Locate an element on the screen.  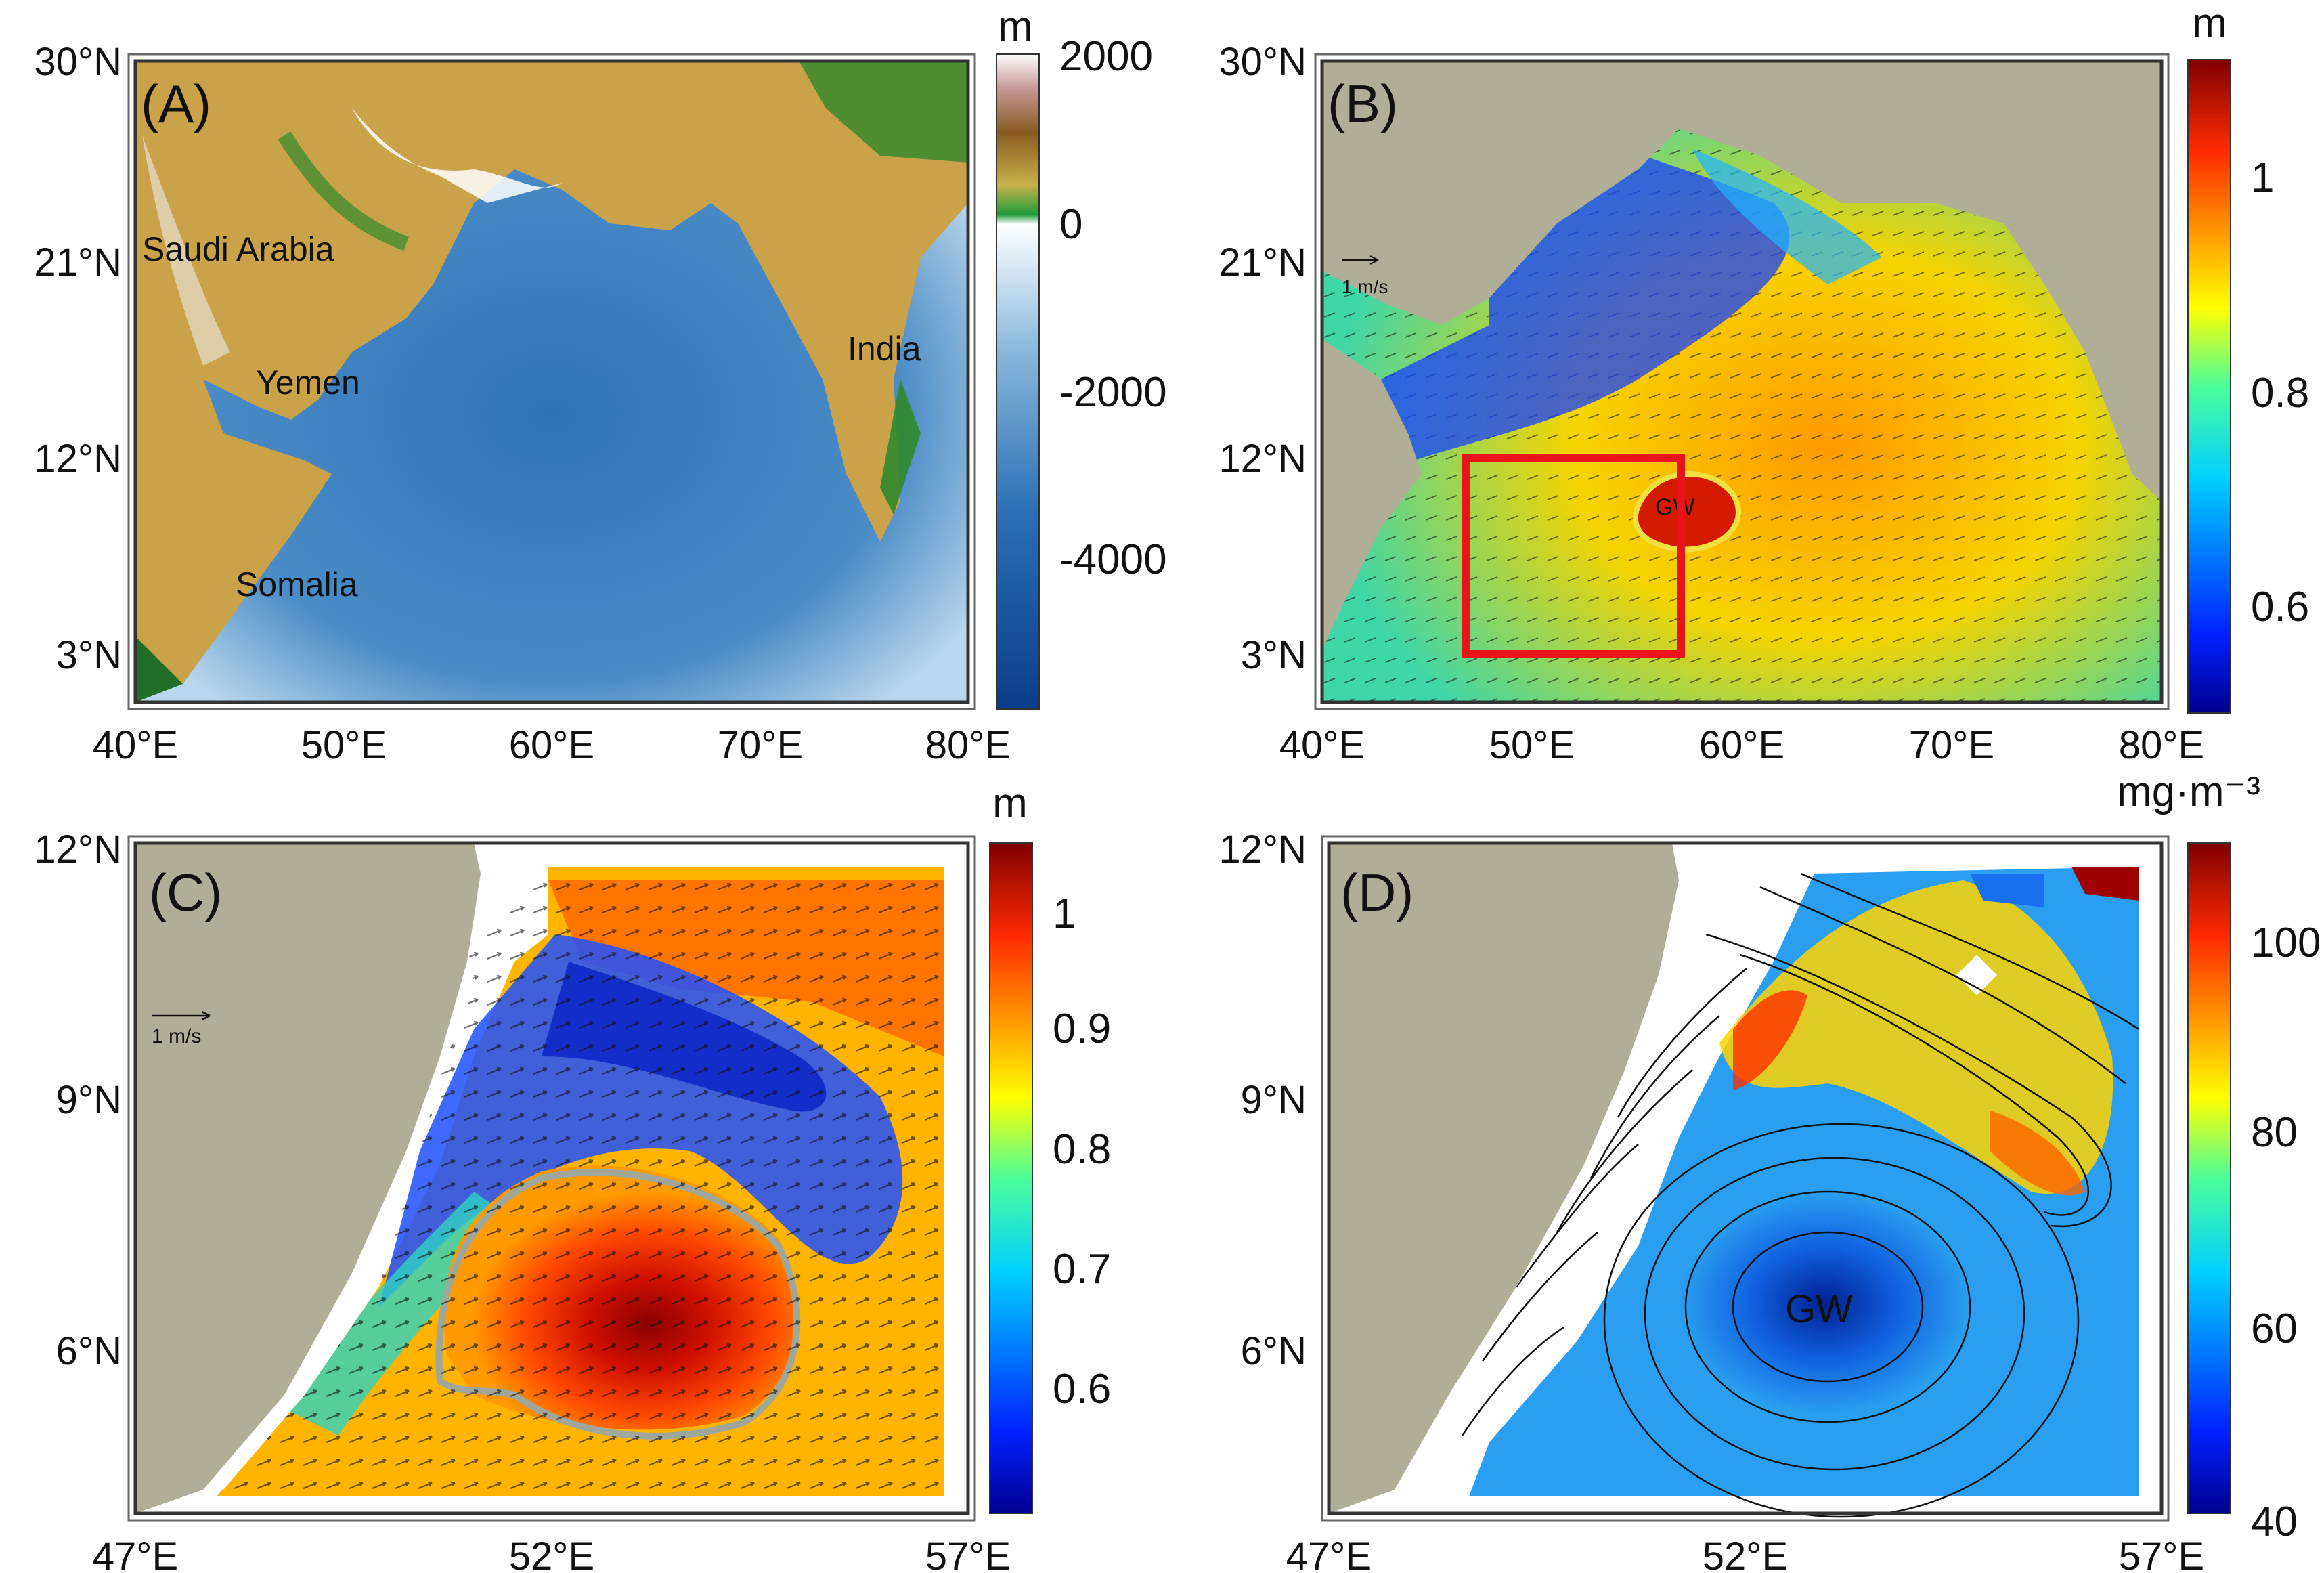
colorbar-tick: -2000 is located at coordinates (1113, 392).